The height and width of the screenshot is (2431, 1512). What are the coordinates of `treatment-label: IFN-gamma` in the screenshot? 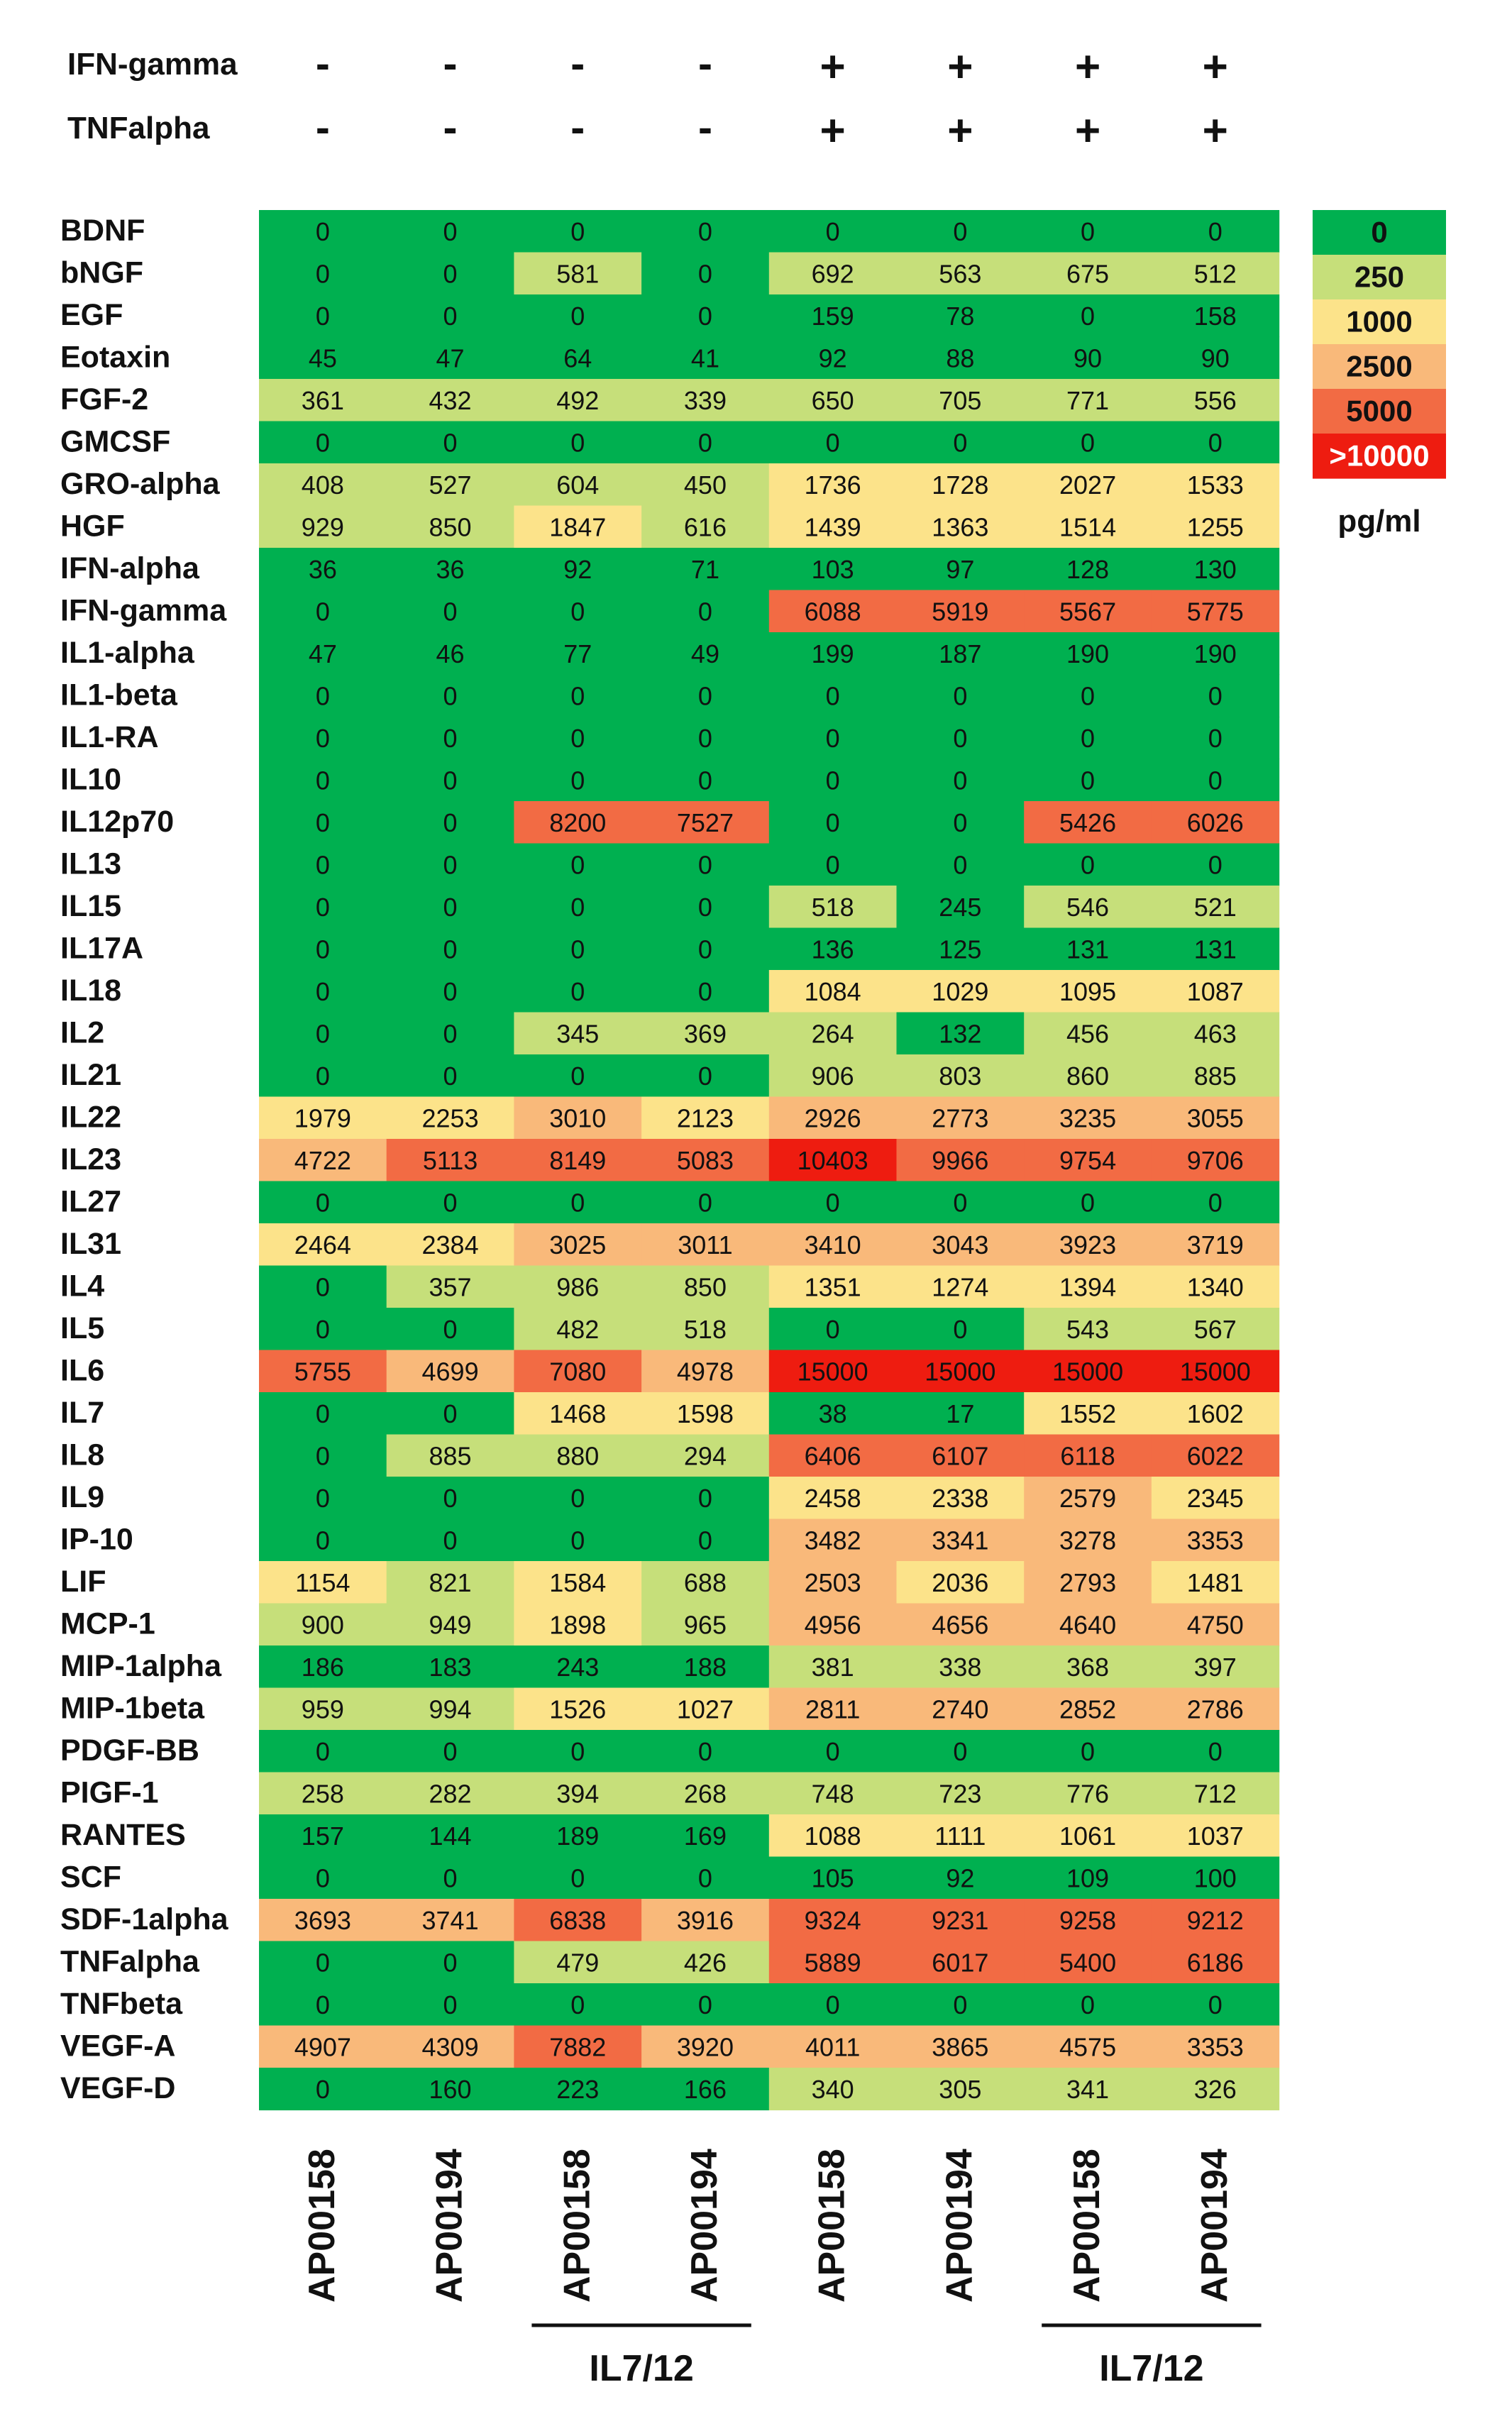 It's located at (152, 64).